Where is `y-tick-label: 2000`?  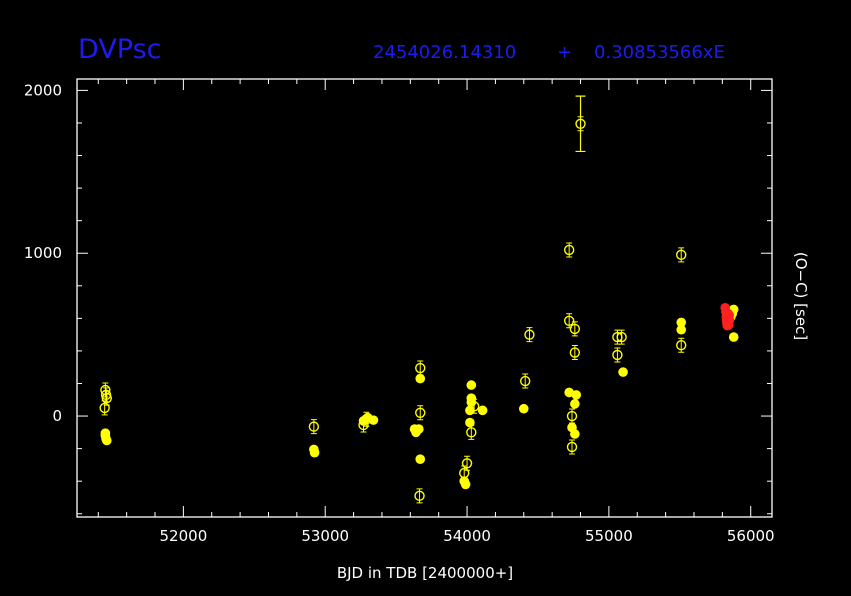 y-tick-label: 2000 is located at coordinates (43, 90).